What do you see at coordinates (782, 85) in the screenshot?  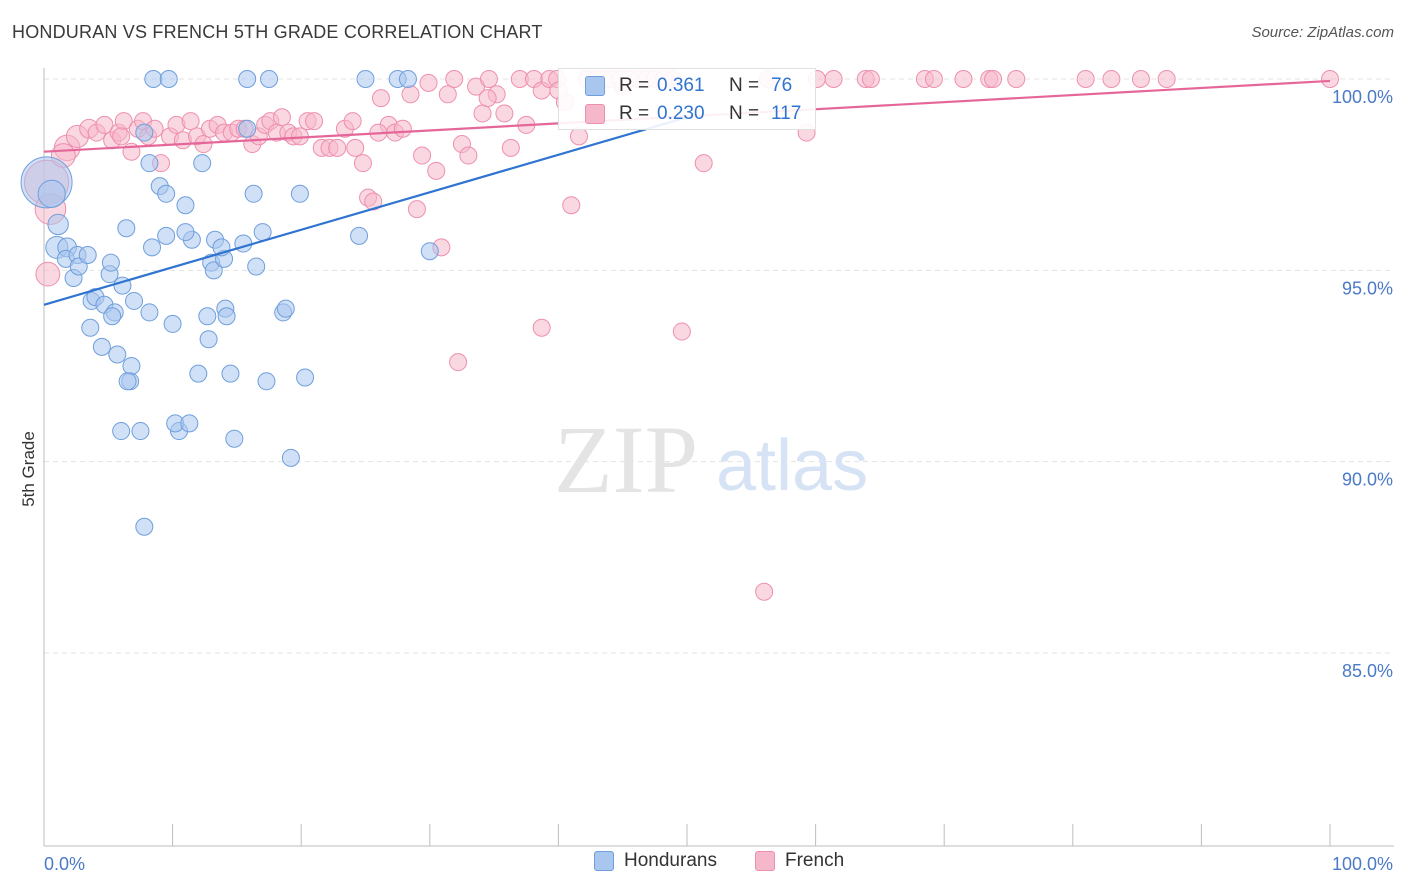 I see `hondurans-n-value: 76` at bounding box center [782, 85].